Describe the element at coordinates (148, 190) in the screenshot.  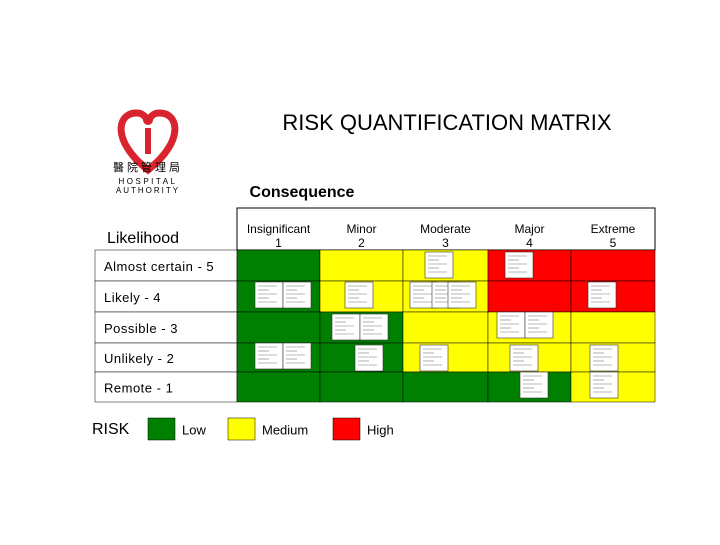
I see `logo-line: AUTHORITY` at that location.